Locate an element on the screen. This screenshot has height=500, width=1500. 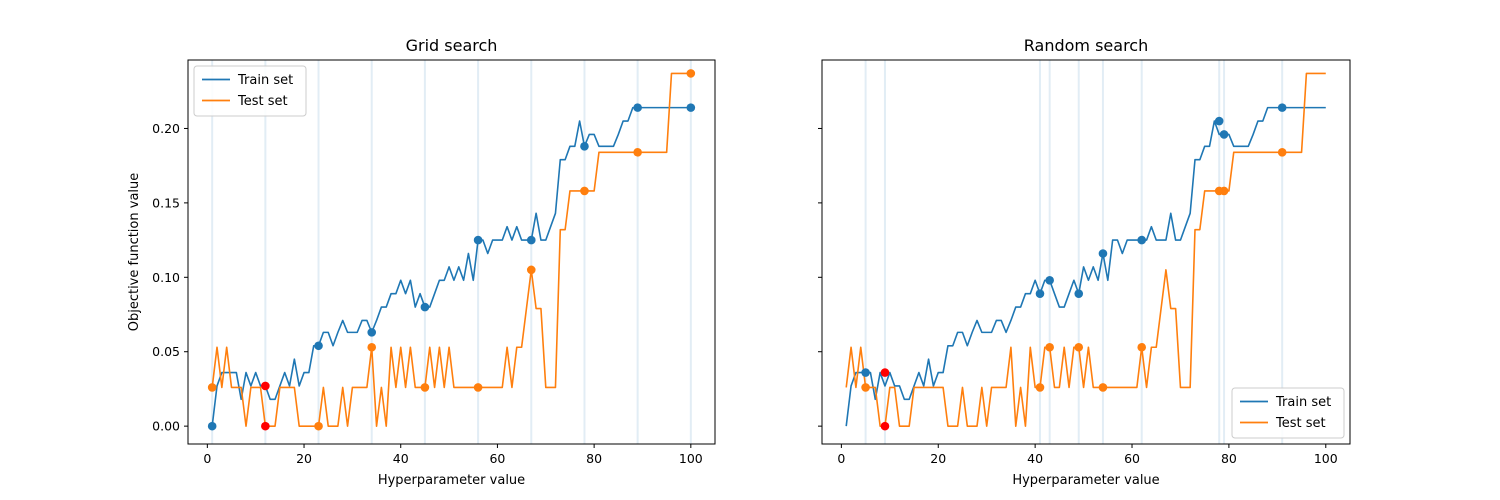
y-tick-label: 0.20 is located at coordinates (166, 128).